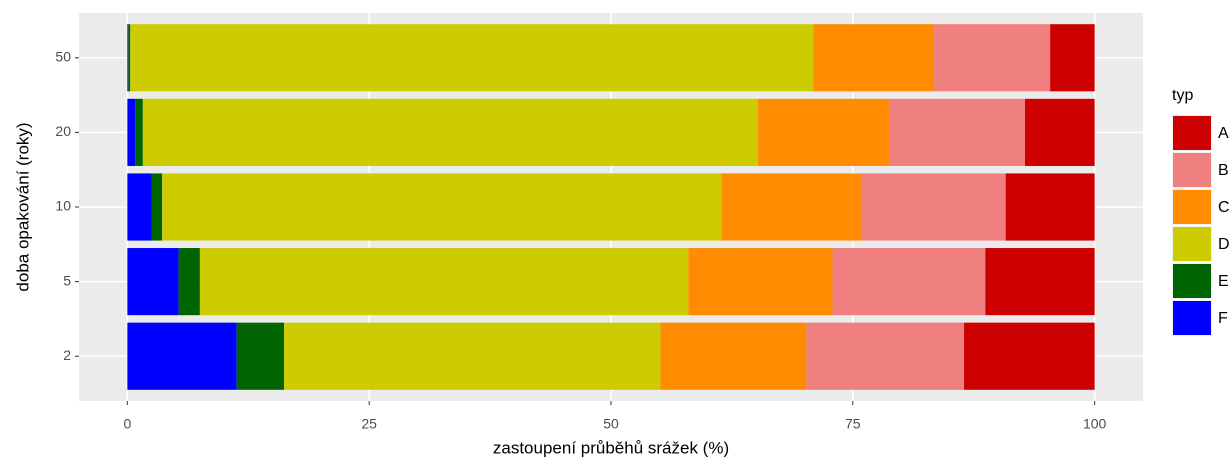  What do you see at coordinates (369, 424) in the screenshot?
I see `x-tick-label: 25` at bounding box center [369, 424].